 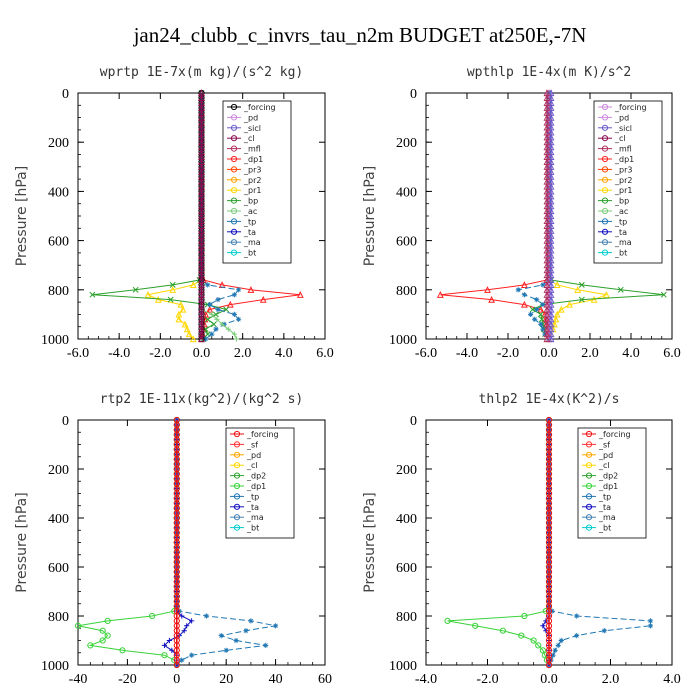 What do you see at coordinates (370, 216) in the screenshot?
I see `y-axis-label: Pressure [hPa]` at bounding box center [370, 216].